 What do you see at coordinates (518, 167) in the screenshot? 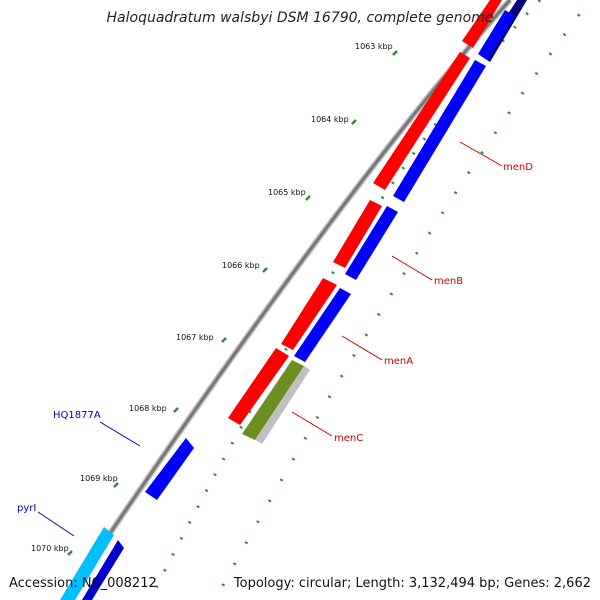
I see `gene-label-menD: menD` at bounding box center [518, 167].